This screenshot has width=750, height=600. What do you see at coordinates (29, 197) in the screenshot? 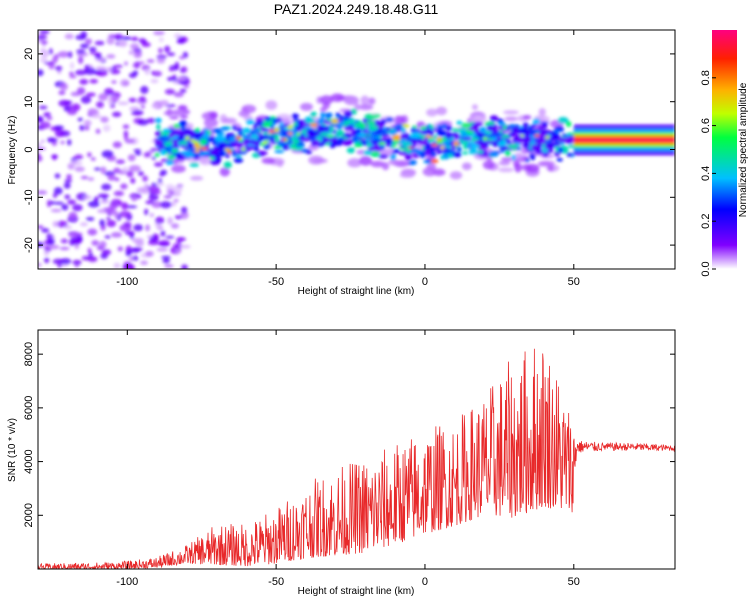
I see `y-tick-label: -10` at bounding box center [29, 197].